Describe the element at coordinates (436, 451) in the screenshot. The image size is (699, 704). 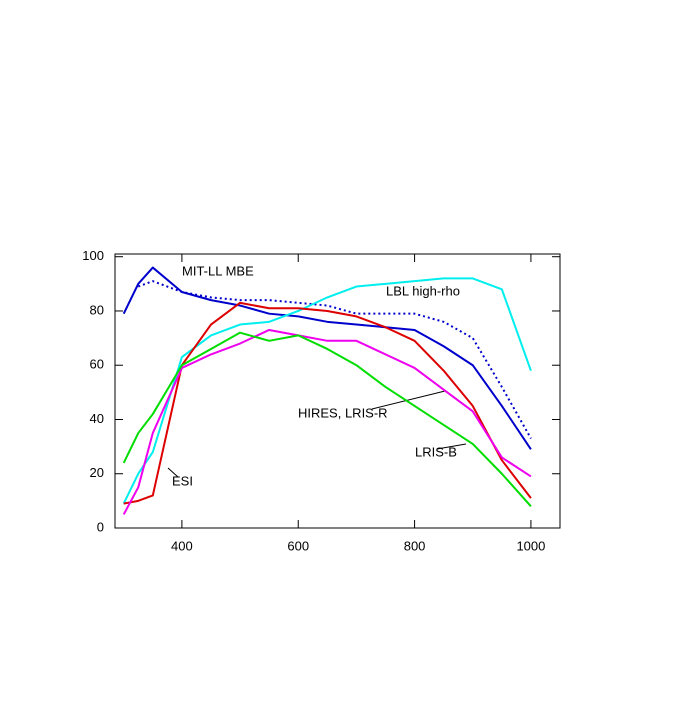
I see `series-label: LRIS-B` at that location.